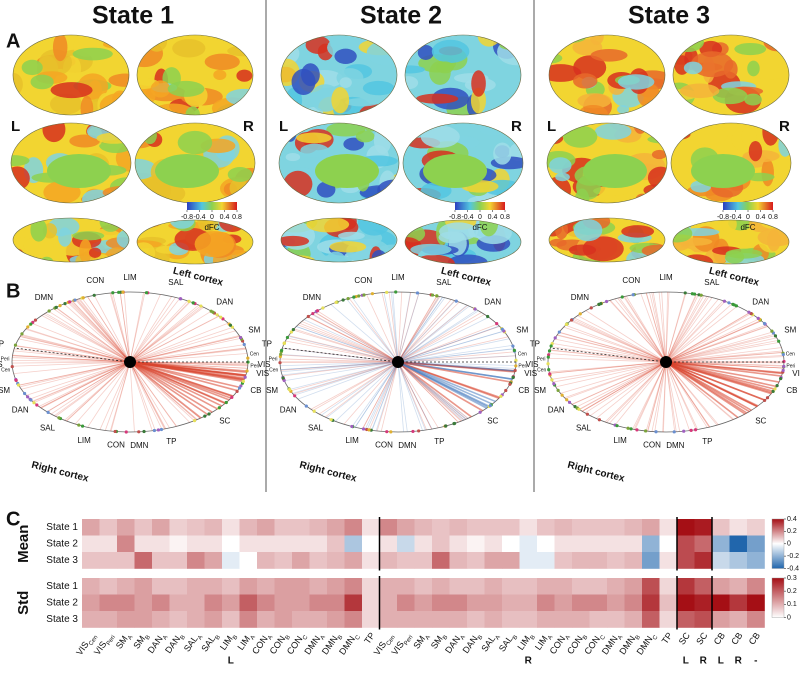  Describe the element at coordinates (530, 373) in the screenshot. I see `network-label: VIS` at that location.